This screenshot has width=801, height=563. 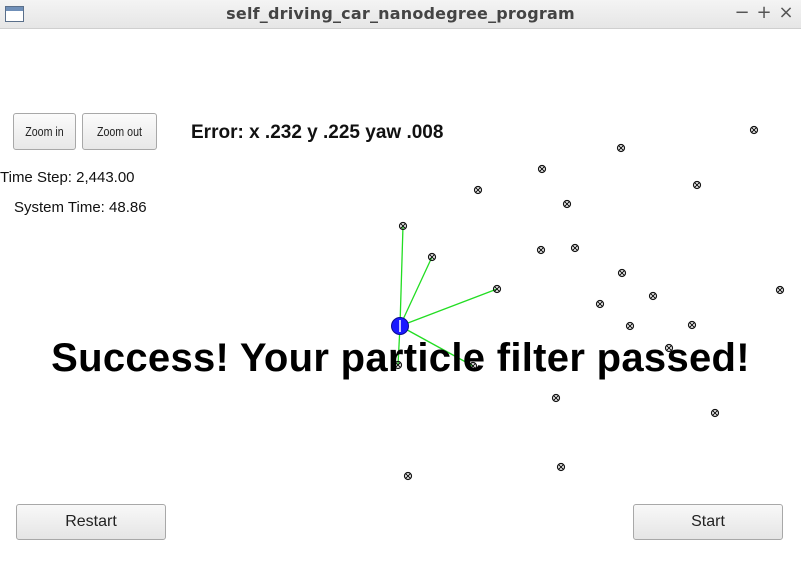 What do you see at coordinates (708, 522) in the screenshot?
I see `start-button: Start` at bounding box center [708, 522].